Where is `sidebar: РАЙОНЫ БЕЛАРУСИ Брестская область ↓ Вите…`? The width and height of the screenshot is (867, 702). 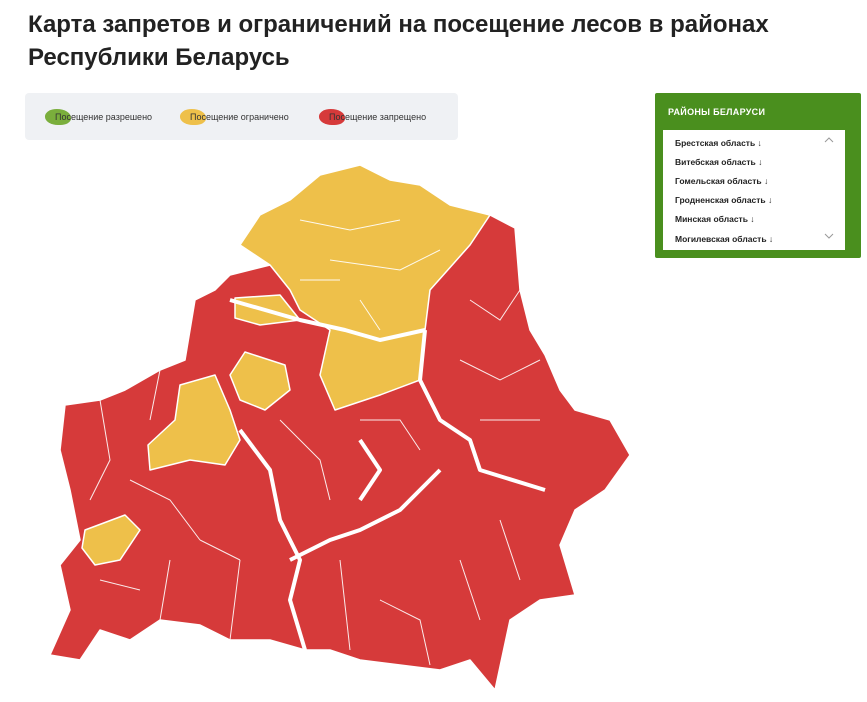
sidebar: РАЙОНЫ БЕЛАРУСИ Брестская область ↓ Вите… is located at coordinates (758, 175).